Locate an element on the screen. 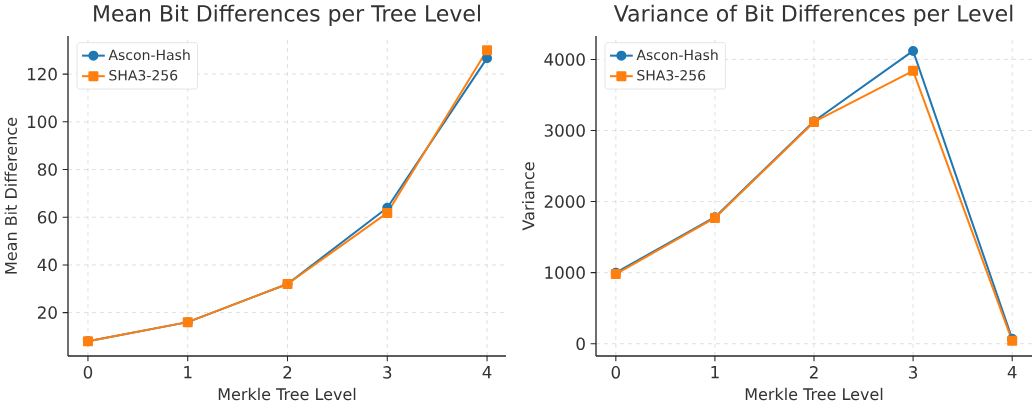  y-tick-label: 1000 is located at coordinates (565, 272).